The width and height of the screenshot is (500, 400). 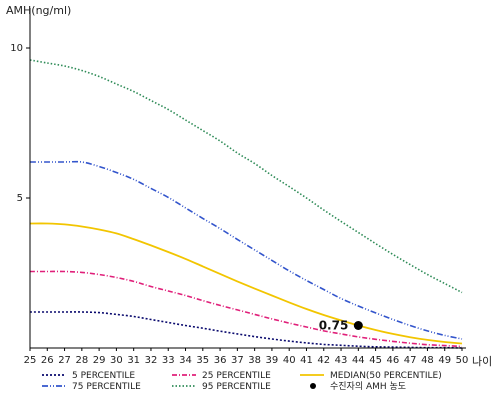 I want to click on x-tick-label: 37, so click(x=237, y=360).